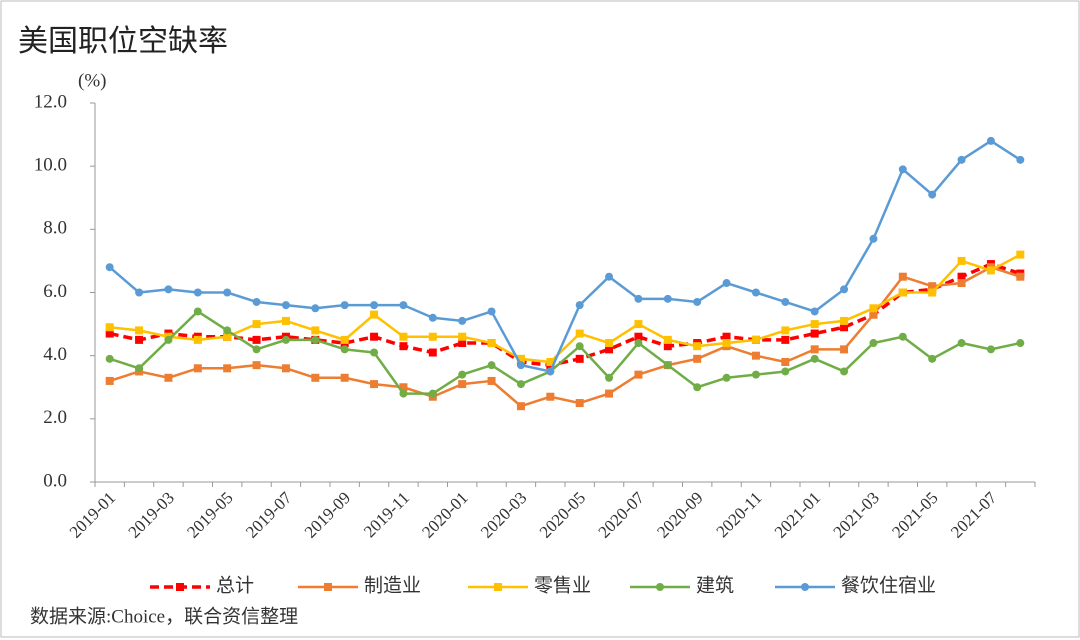 The width and height of the screenshot is (1080, 640). Describe the element at coordinates (55, 354) in the screenshot. I see `y-tick-label: 4.0` at that location.